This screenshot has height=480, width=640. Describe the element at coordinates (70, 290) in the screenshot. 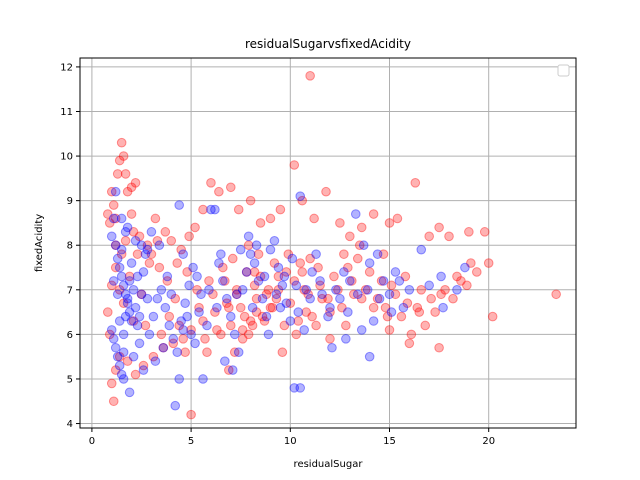

I see `y-tick-label: 7` at that location.